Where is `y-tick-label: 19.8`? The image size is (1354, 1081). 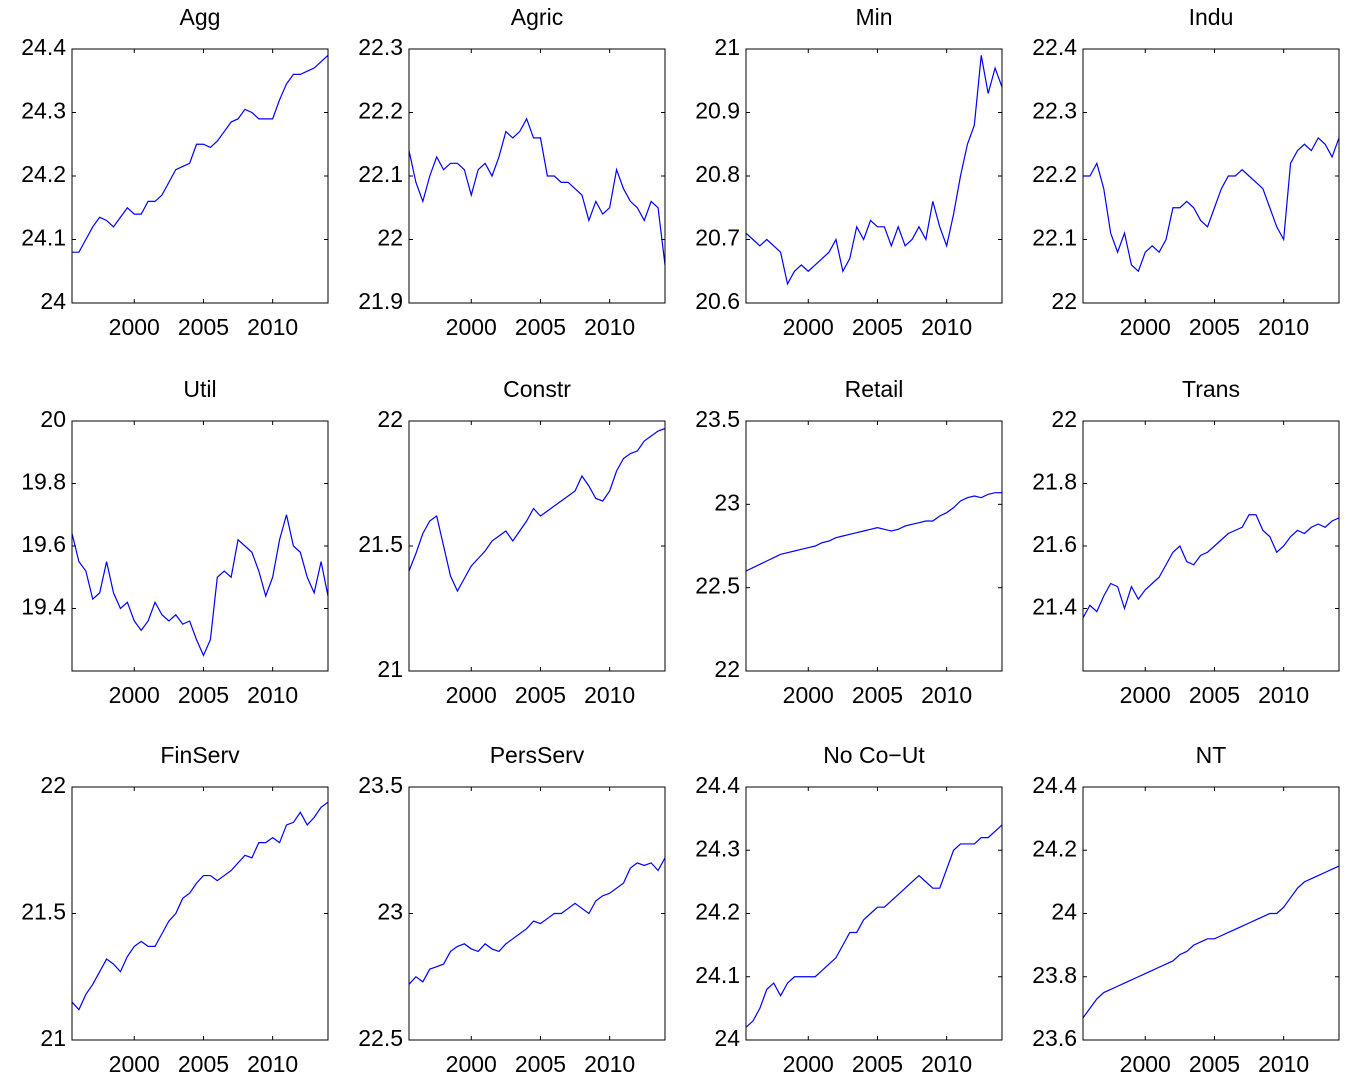
y-tick-label: 19.8 is located at coordinates (43, 482).